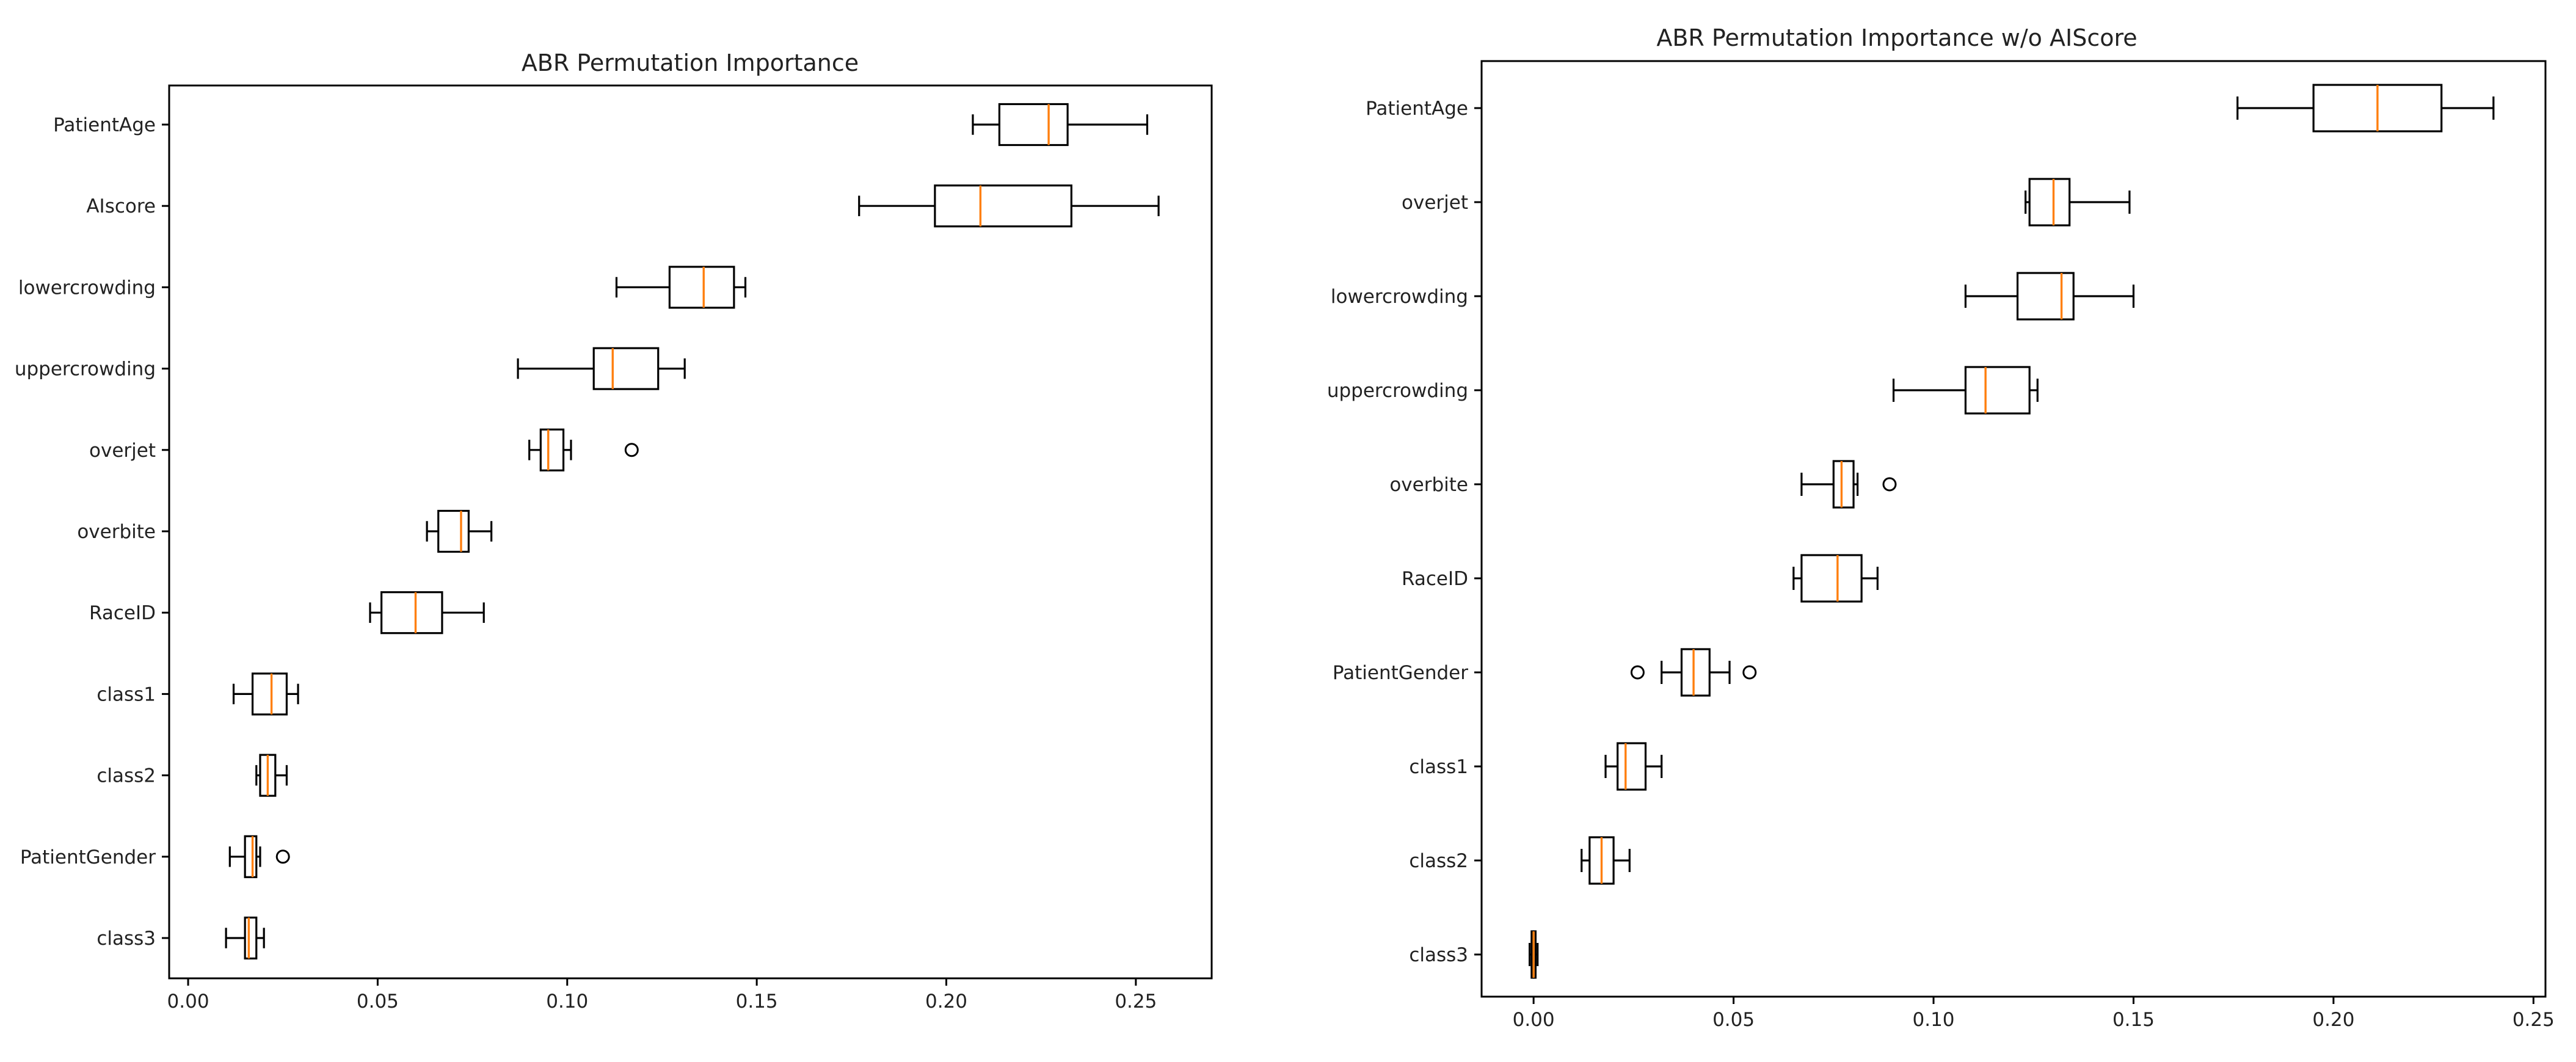 The height and width of the screenshot is (1062, 2576). Describe the element at coordinates (567, 1002) in the screenshot. I see `chart-left-xtick-label: 0.10` at that location.